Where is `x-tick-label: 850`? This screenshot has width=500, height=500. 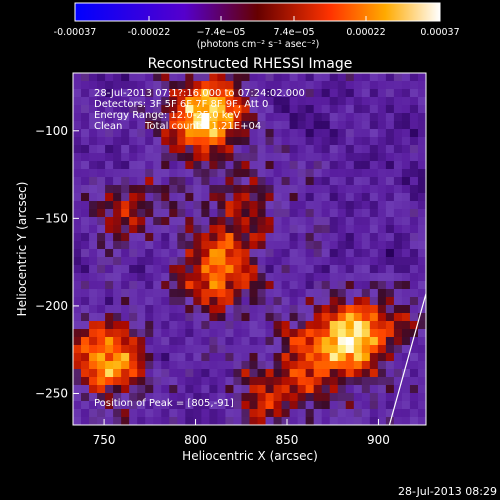
x-tick-label: 850 is located at coordinates (287, 440).